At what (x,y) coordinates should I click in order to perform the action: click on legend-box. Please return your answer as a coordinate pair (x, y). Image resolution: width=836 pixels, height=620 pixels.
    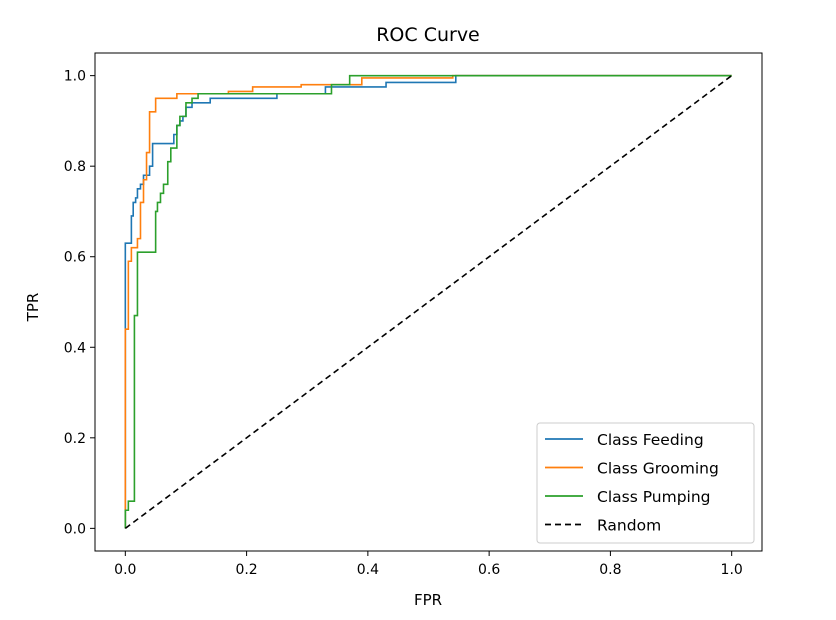
    Looking at the image, I should click on (645, 483).